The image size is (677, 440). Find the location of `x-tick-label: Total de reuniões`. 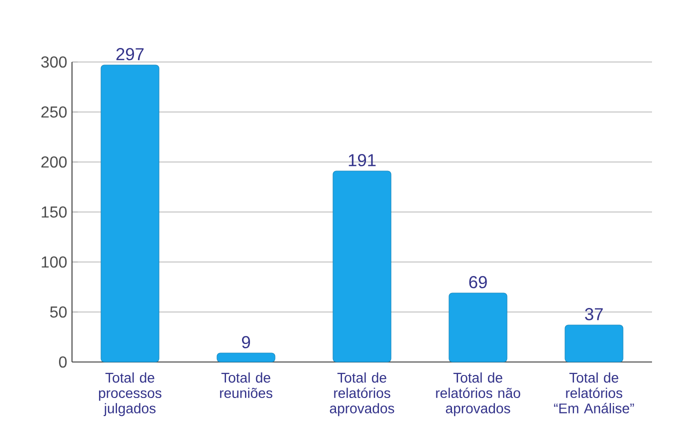

x-tick-label: Total de reuniões is located at coordinates (246, 385).